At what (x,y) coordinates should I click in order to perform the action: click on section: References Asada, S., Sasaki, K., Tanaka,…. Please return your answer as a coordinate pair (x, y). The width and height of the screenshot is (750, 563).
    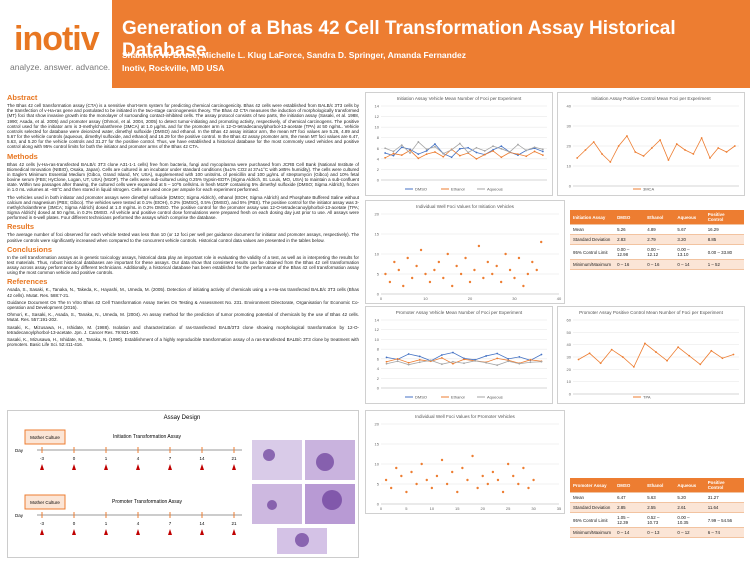
    Looking at the image, I should click on (183, 312).